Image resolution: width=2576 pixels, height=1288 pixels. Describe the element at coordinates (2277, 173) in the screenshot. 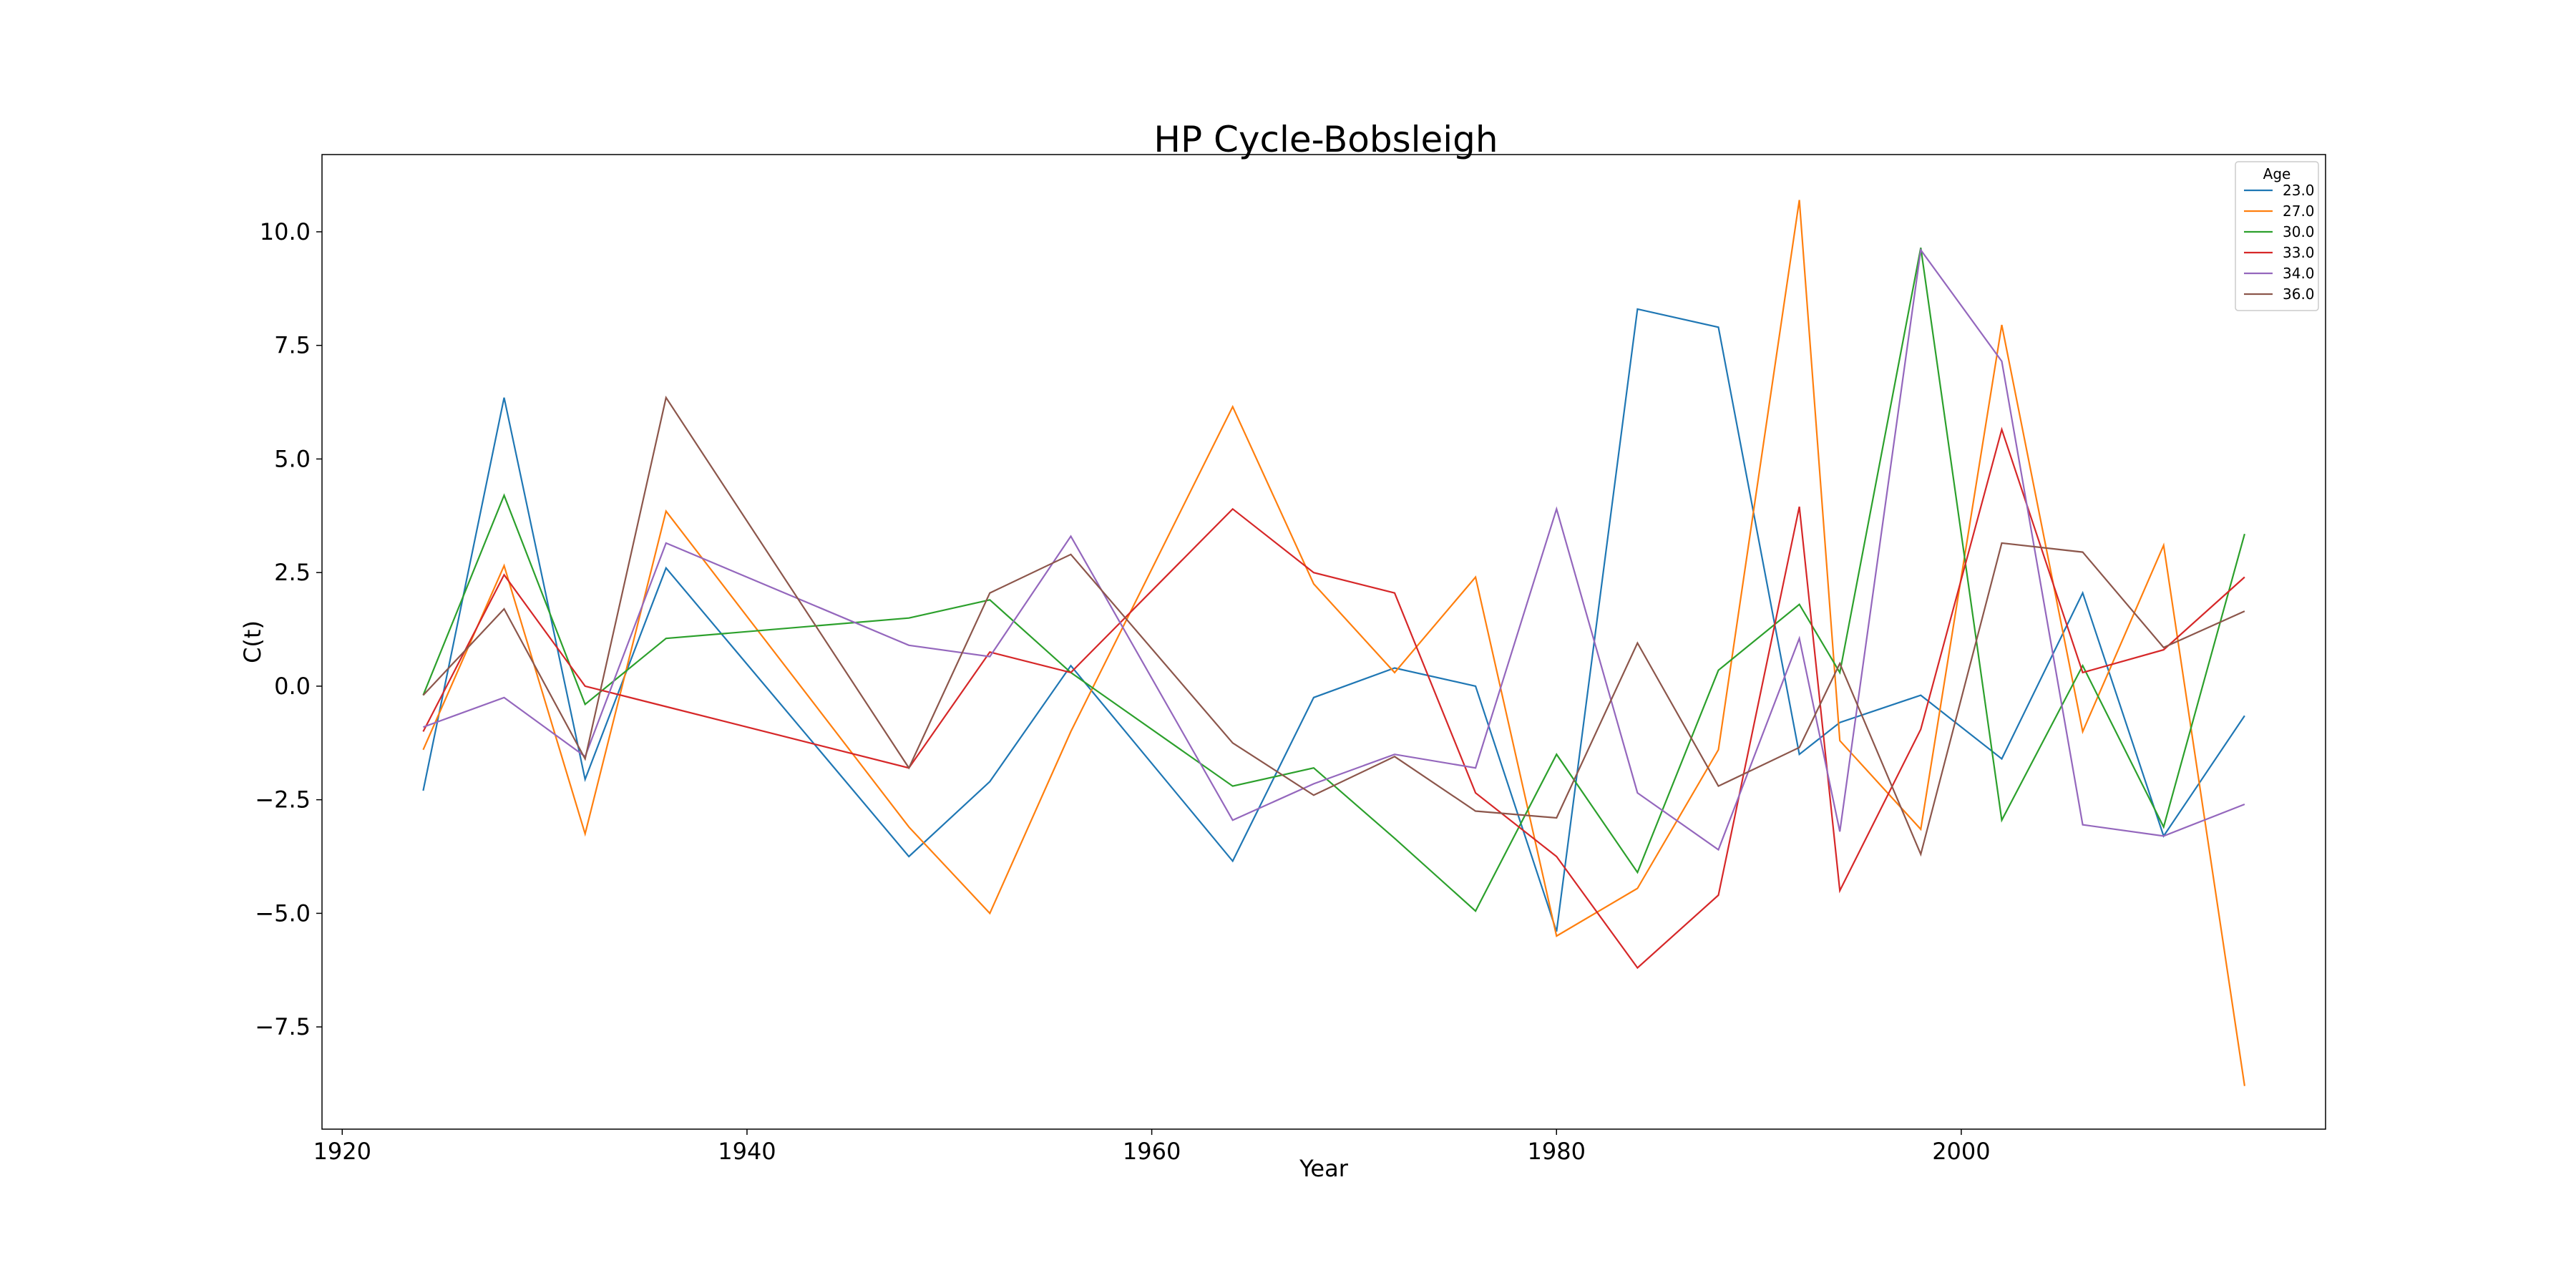

I see `legend-title: Age` at that location.